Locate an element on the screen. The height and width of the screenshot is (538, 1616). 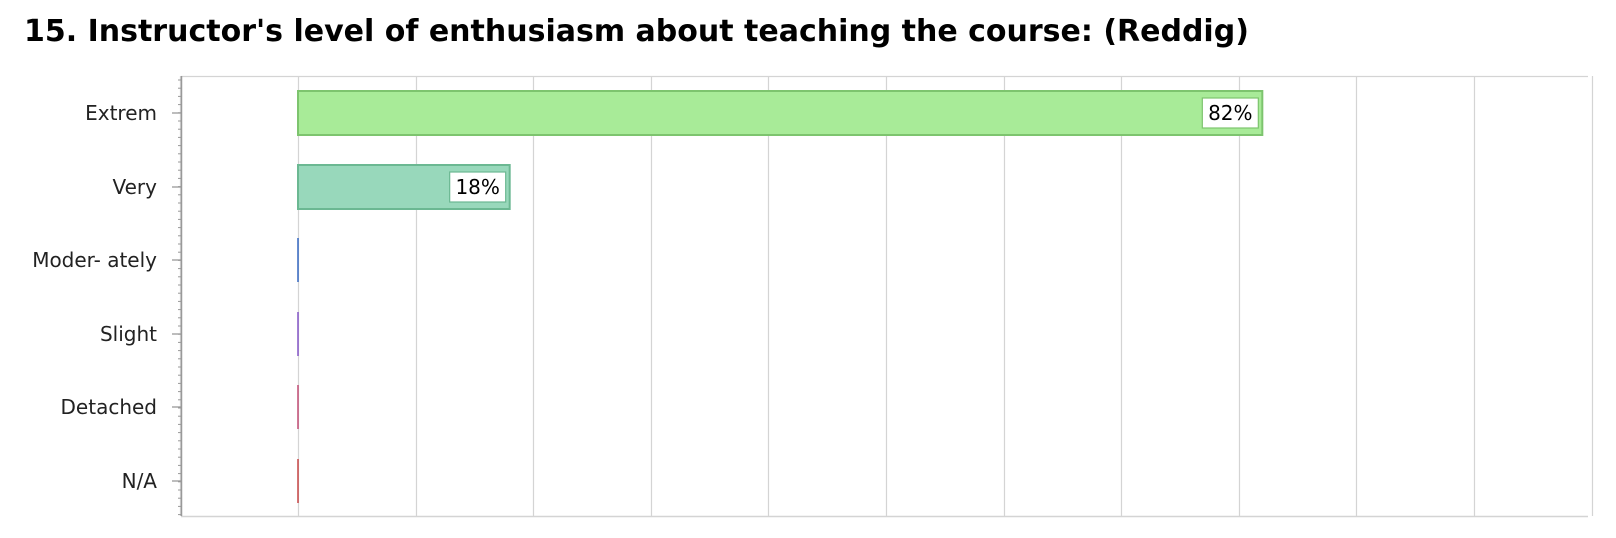
value-labels: 82% 18% is located at coordinates (854, 150).